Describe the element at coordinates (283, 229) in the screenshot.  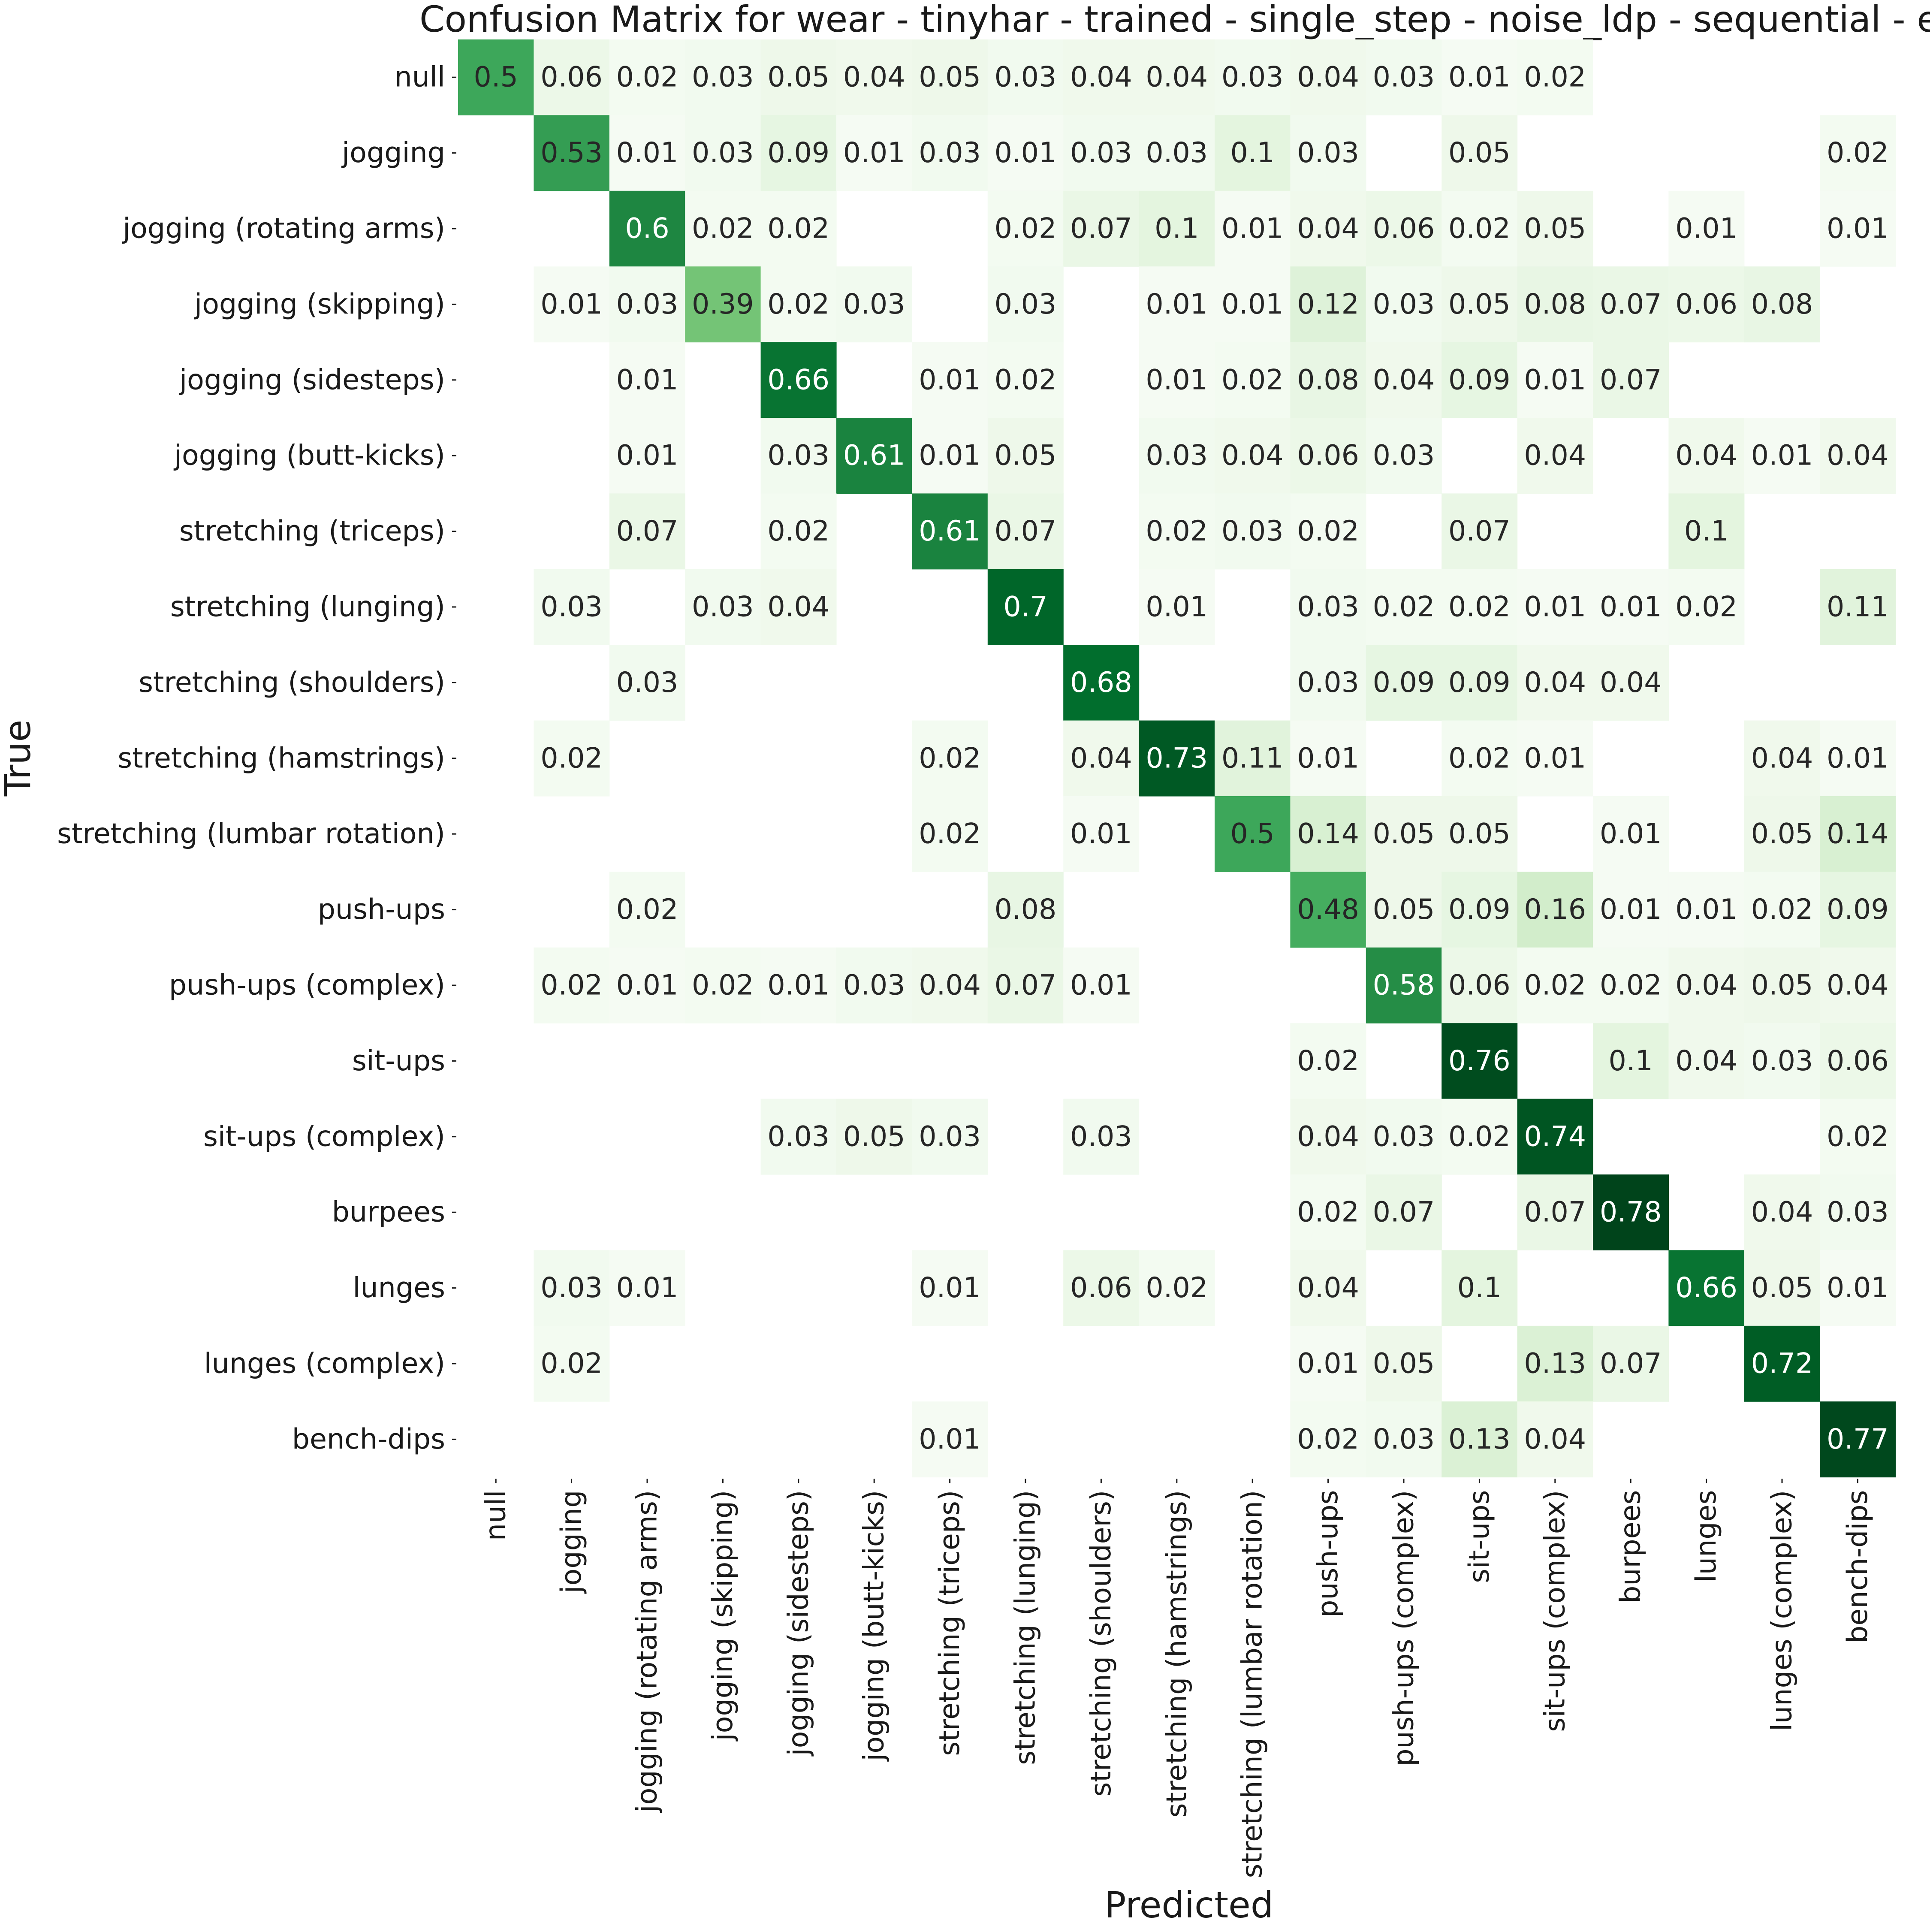
I see `y-tick-label: jogging (rotating arms)` at that location.